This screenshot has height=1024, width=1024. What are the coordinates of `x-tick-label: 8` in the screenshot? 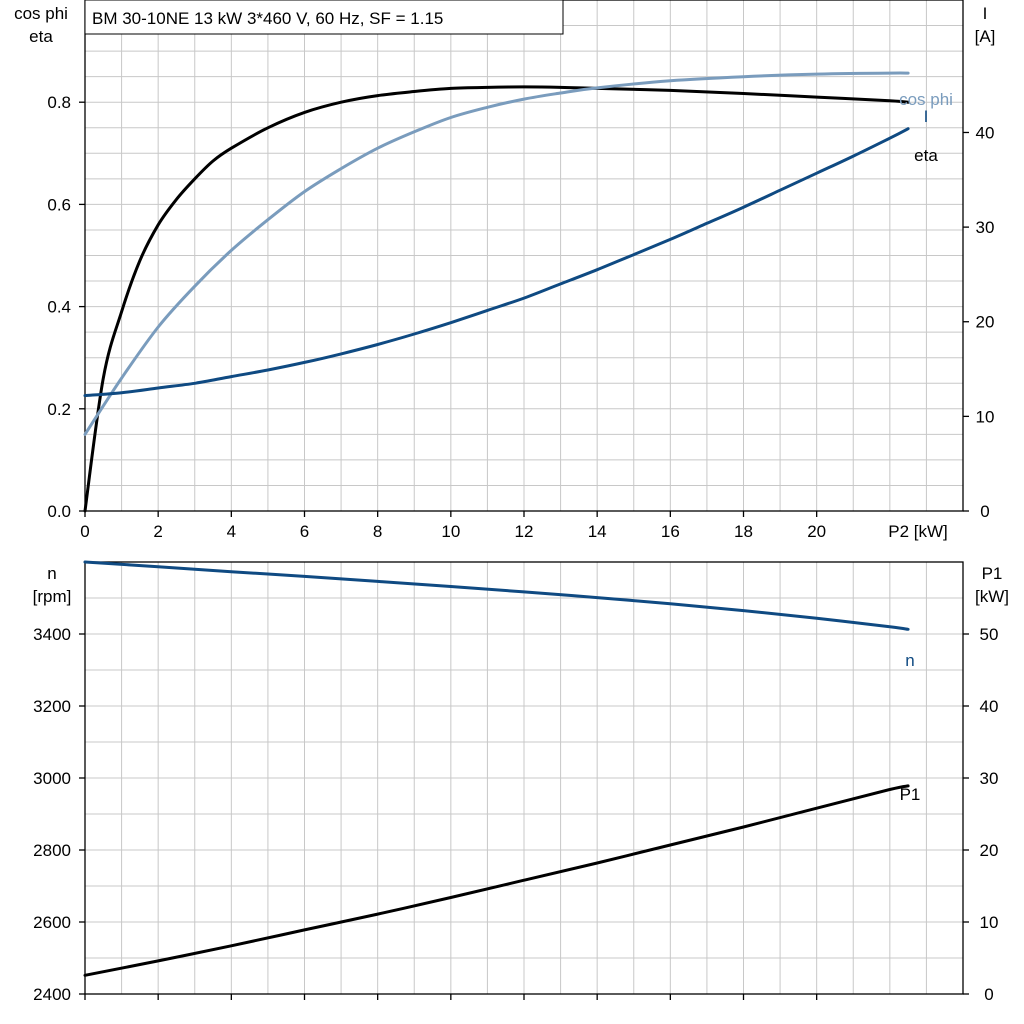 It's located at (377, 531).